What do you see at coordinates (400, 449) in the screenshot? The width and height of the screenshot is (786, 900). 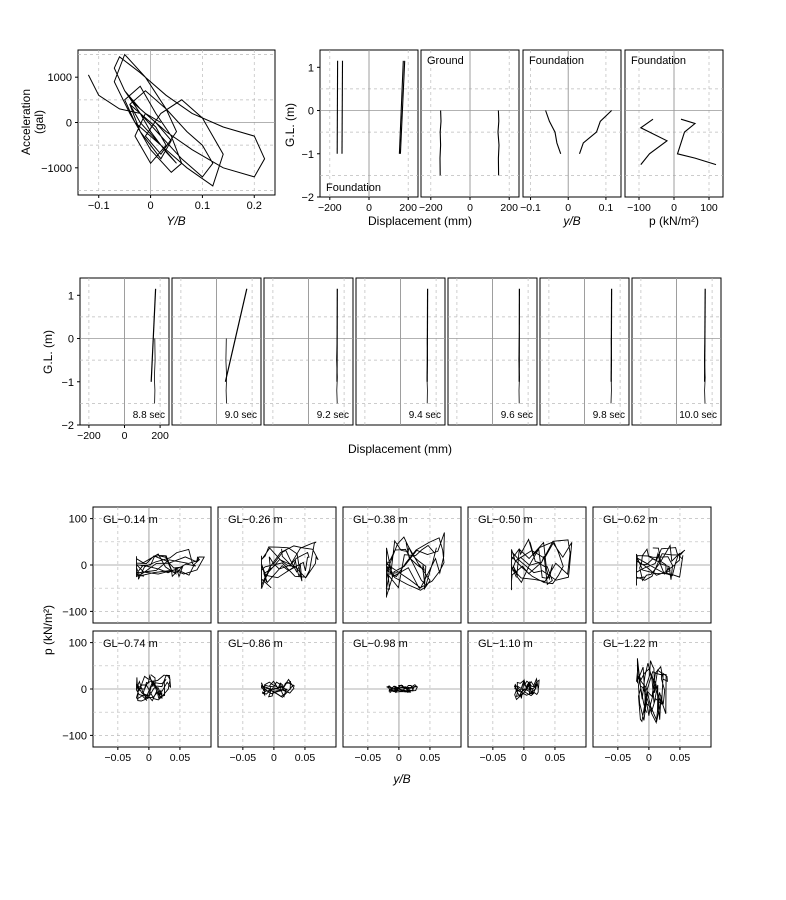 I see `x-axis-label: Displacement (mm)` at bounding box center [400, 449].